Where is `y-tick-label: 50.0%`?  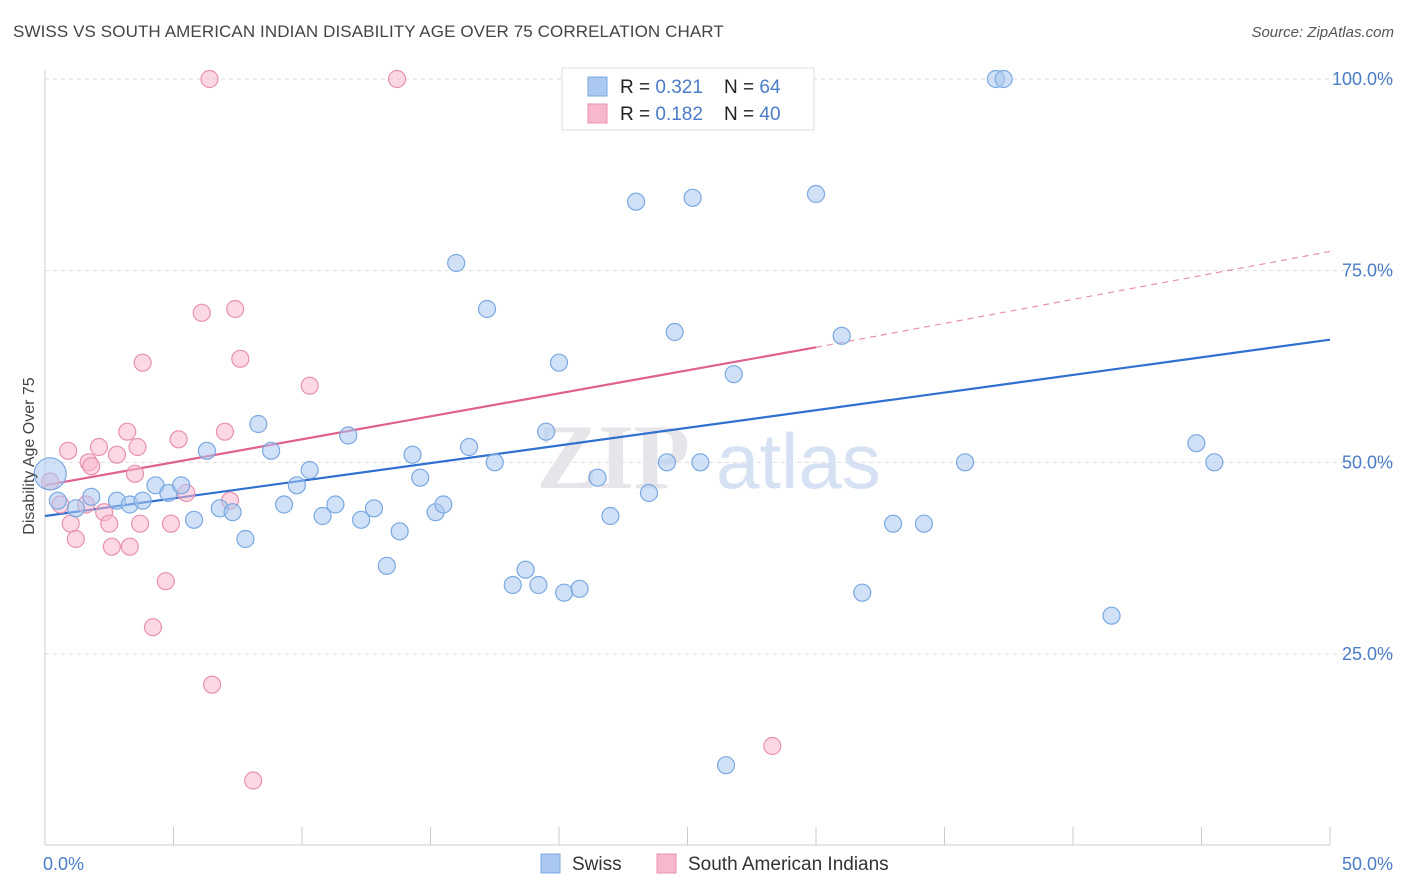
y-tick-label: 50.0% is located at coordinates (1367, 462).